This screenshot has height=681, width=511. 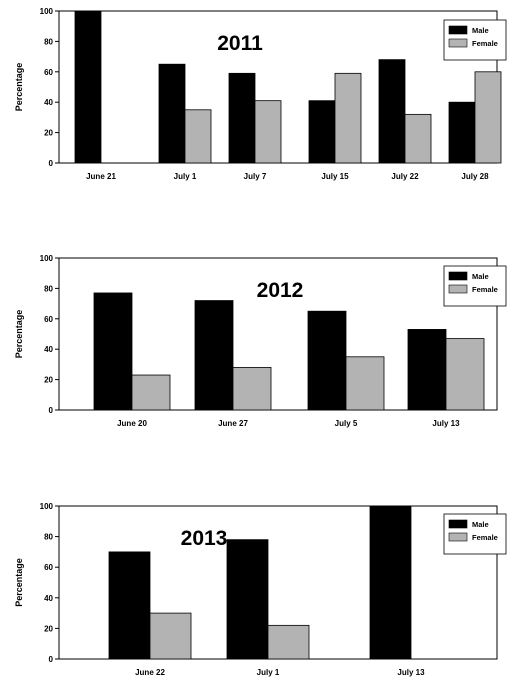 What do you see at coordinates (204, 538) in the screenshot?
I see `chart-title: 2013` at bounding box center [204, 538].